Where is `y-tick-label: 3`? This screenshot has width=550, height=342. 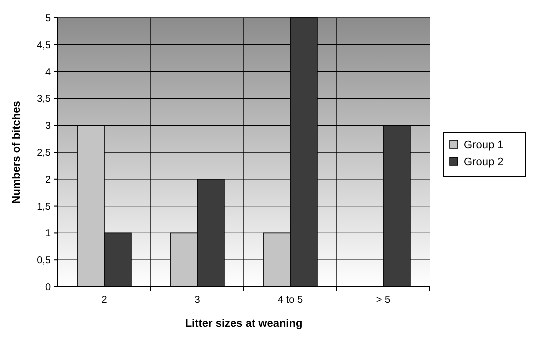
y-tick-label: 3 is located at coordinates (48, 126).